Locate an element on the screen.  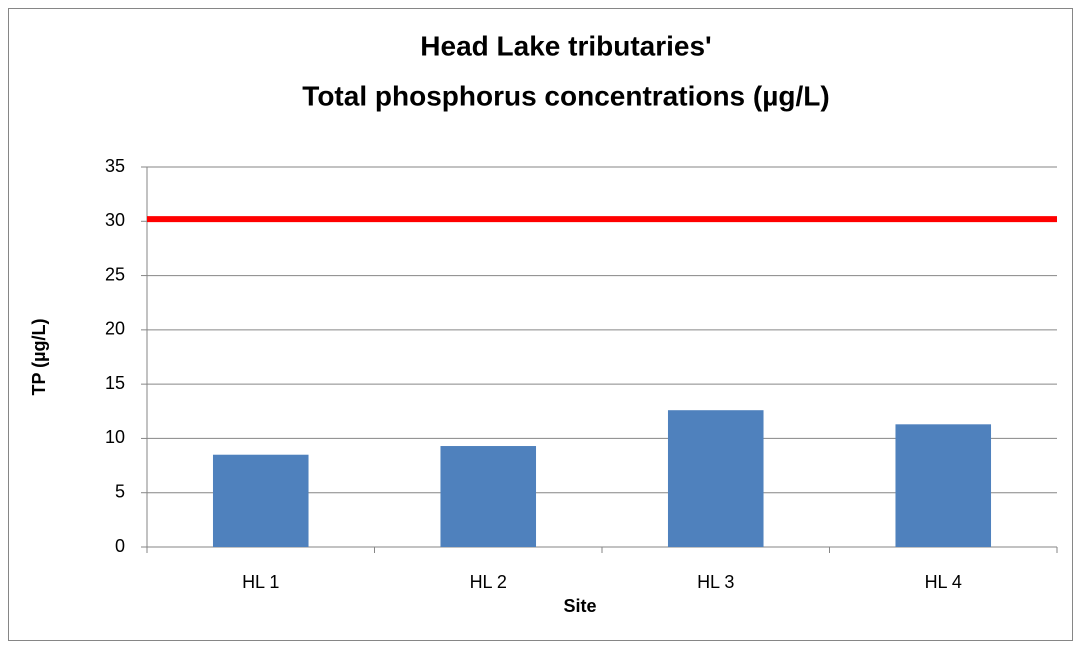
x-axis-title: Site is located at coordinates (579, 606).